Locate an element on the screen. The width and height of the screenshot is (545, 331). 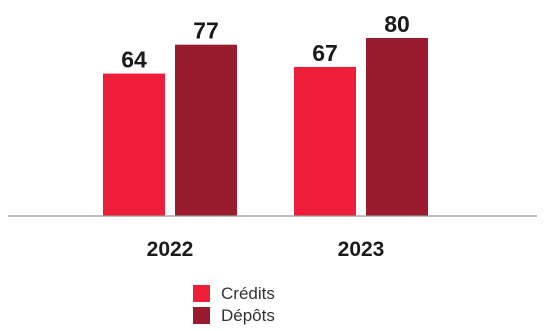
value-label-2023-depots: 80 is located at coordinates (397, 24).